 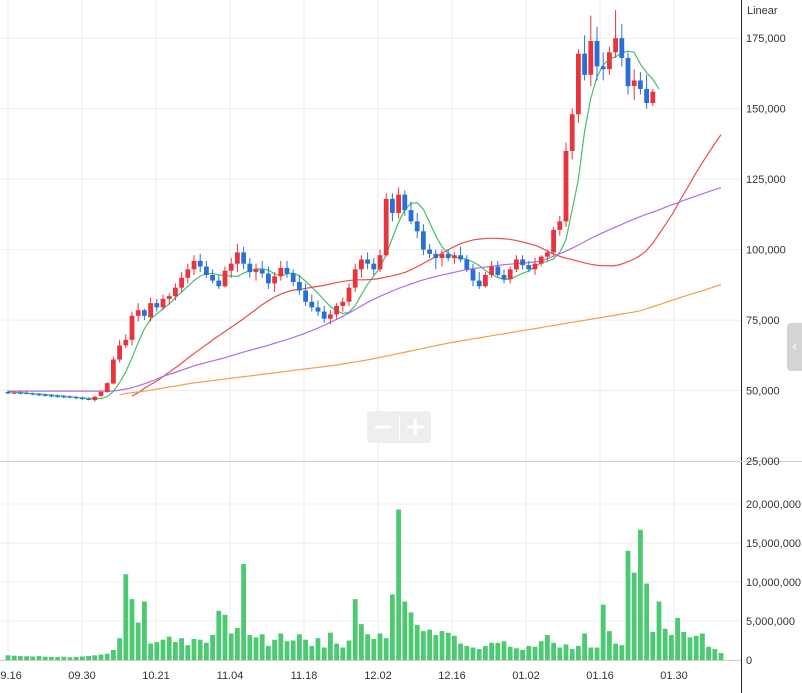 I want to click on side-panel-toggle: ‹, so click(x=794, y=347).